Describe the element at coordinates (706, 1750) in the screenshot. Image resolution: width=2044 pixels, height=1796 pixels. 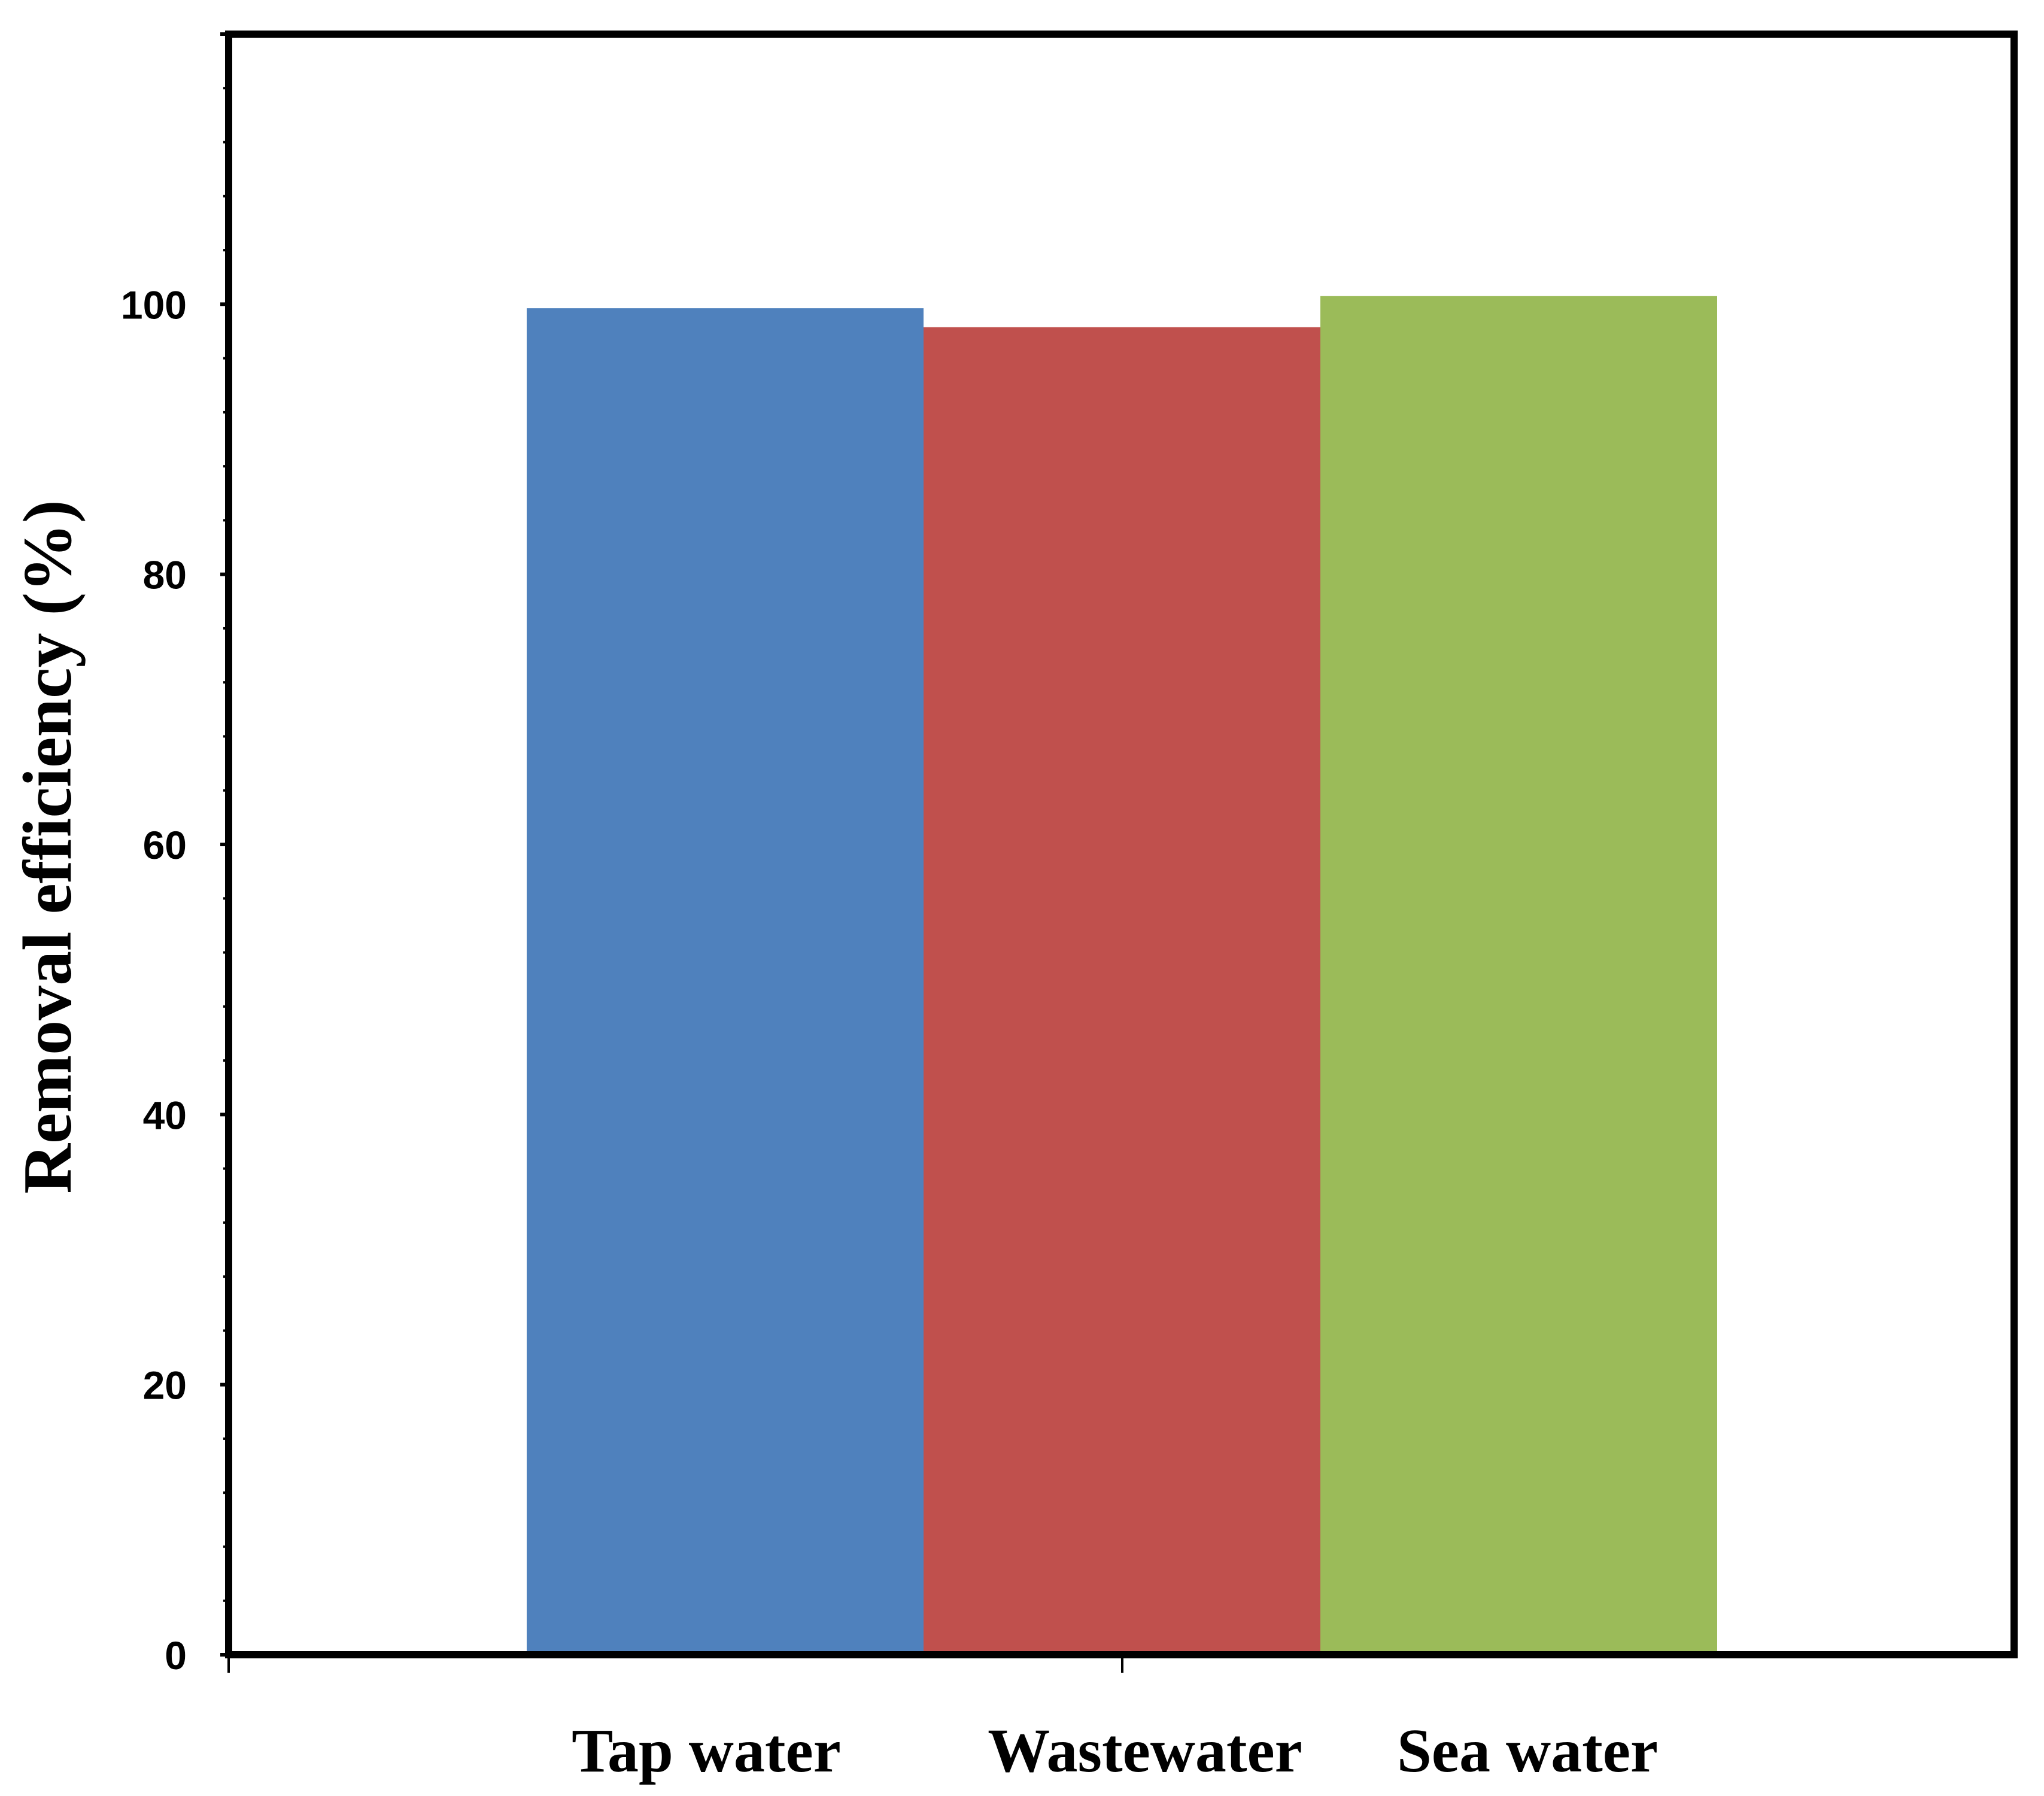
I see `x-category-label: Tap water` at that location.